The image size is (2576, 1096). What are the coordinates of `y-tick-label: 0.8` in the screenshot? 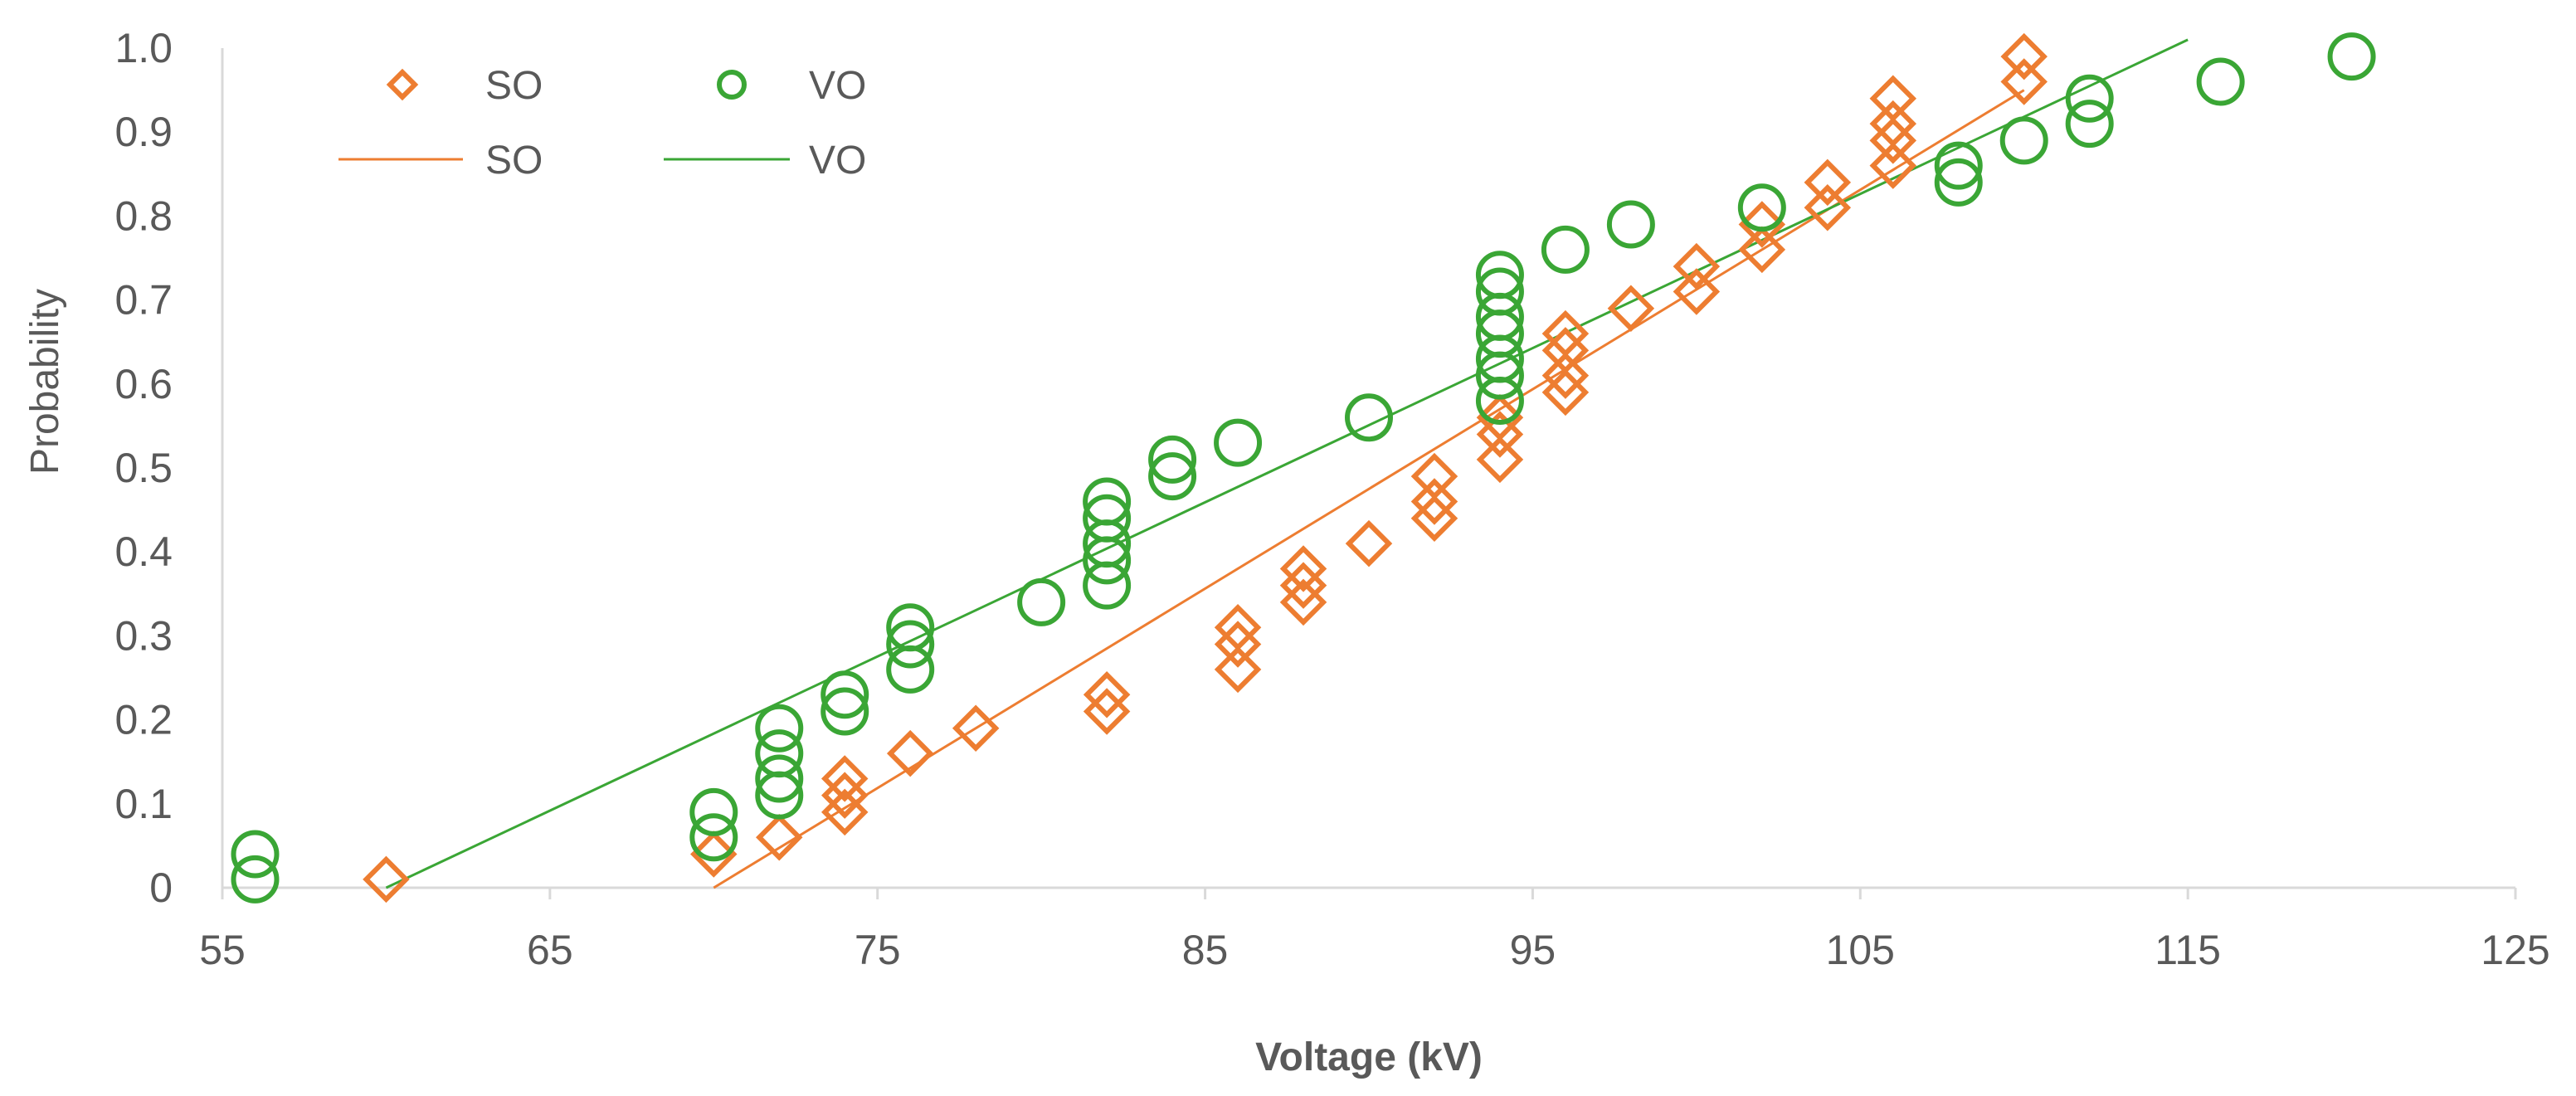 It's located at (143, 215).